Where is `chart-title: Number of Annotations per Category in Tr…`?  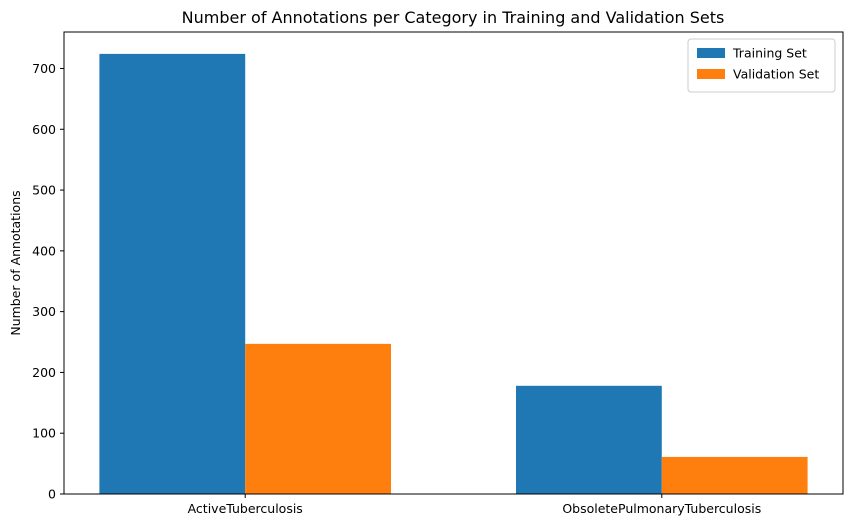 chart-title: Number of Annotations per Category in Tr… is located at coordinates (453, 17).